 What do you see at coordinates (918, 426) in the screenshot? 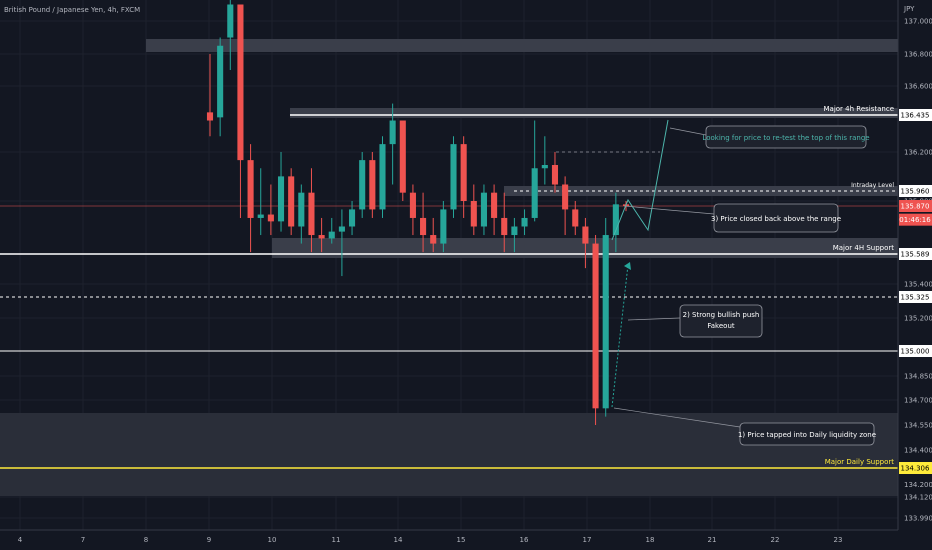
I see `y-tick-label: 134.550` at bounding box center [918, 426].